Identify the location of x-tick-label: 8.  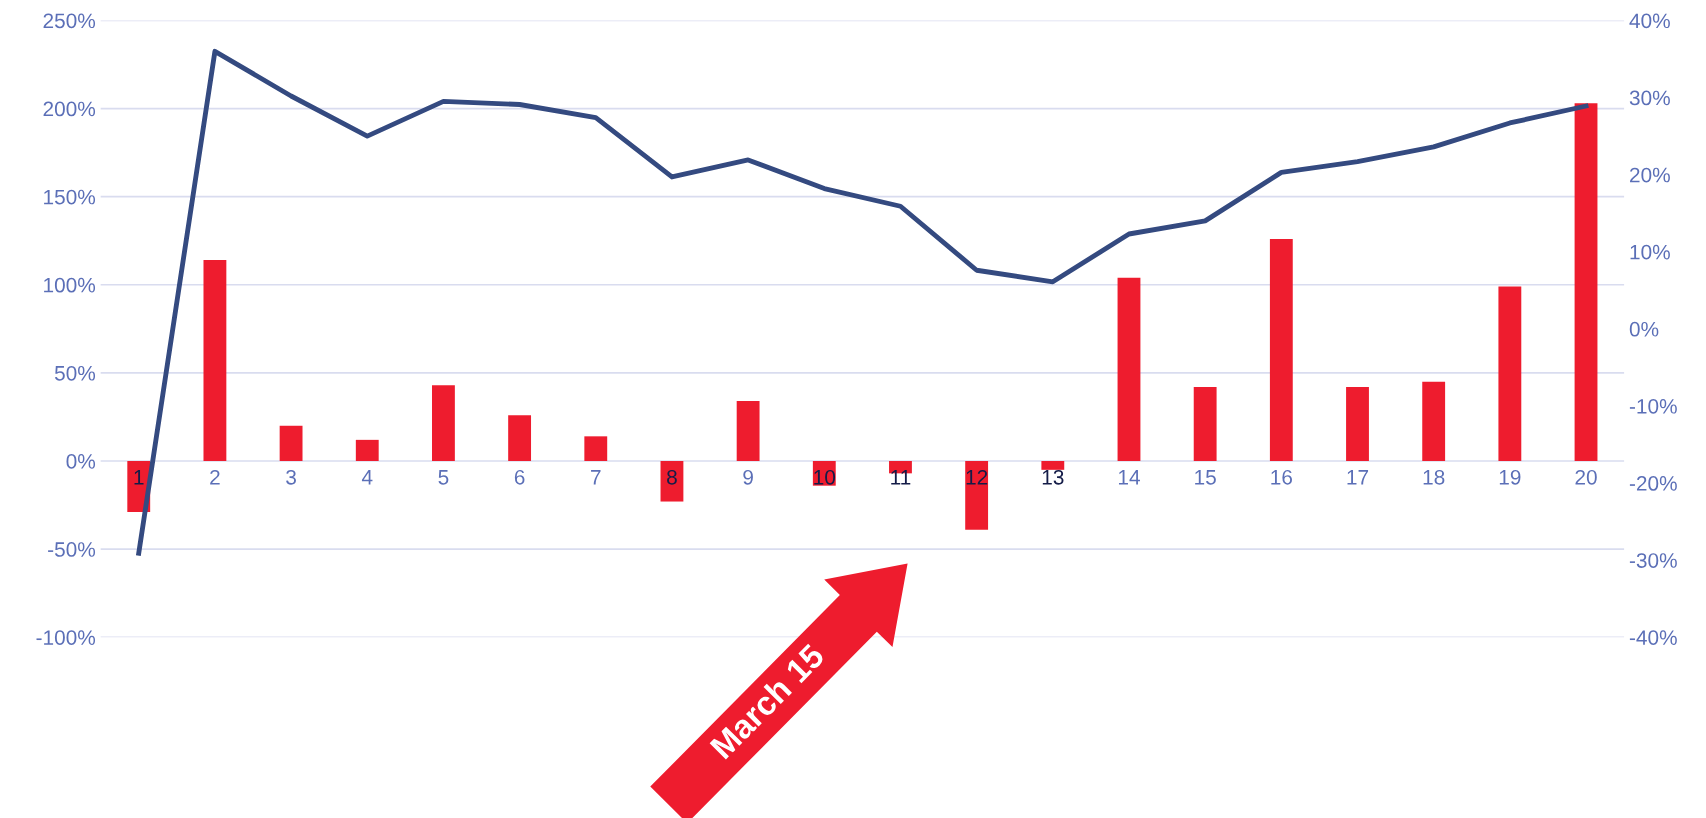
(672, 477).